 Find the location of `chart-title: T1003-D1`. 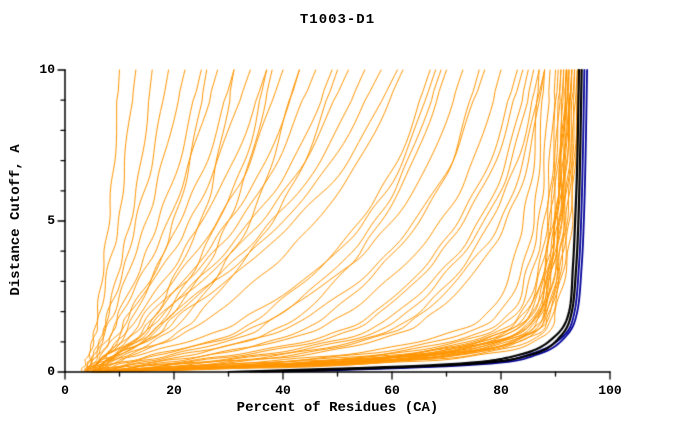

chart-title: T1003-D1 is located at coordinates (337, 20).